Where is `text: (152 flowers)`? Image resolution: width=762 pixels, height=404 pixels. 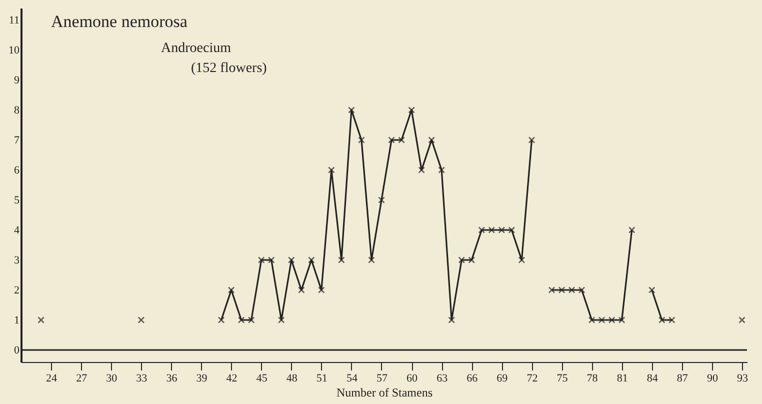
text: (152 flowers) is located at coordinates (229, 68).